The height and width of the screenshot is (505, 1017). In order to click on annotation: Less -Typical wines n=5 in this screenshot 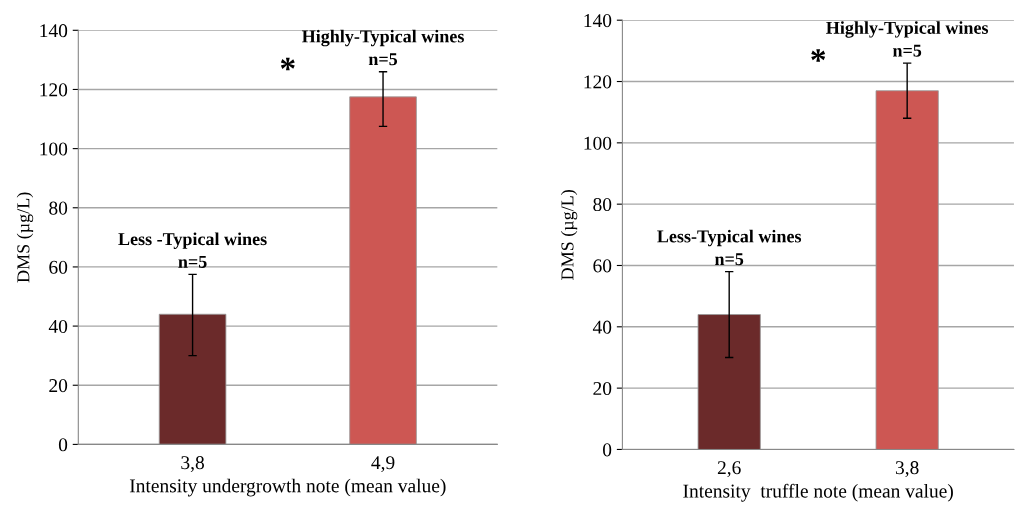, I will do `click(192, 250)`.